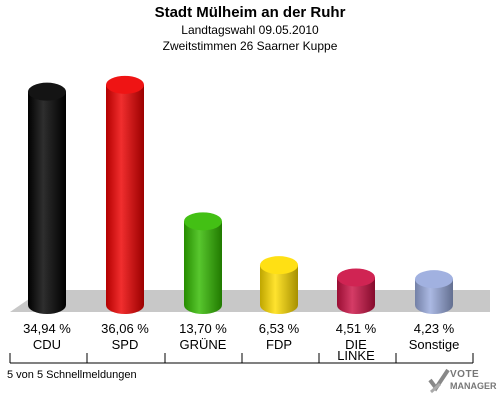  I want to click on category-label: SPD, so click(125, 344).